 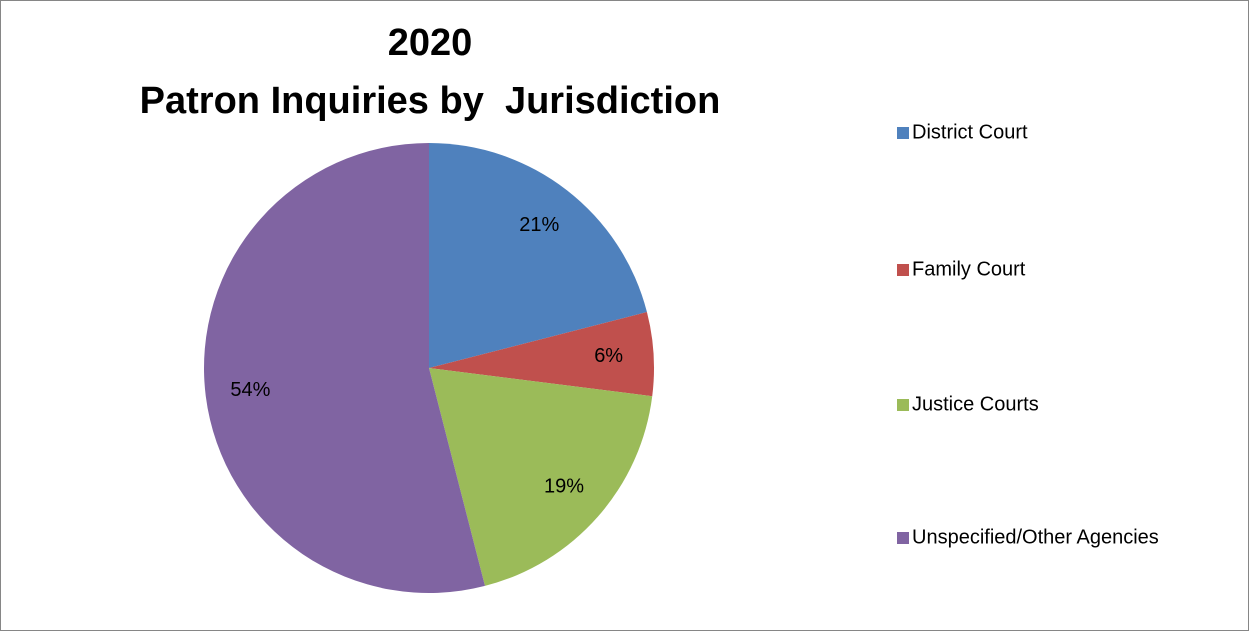 I want to click on slice-label: 6%, so click(x=608, y=356).